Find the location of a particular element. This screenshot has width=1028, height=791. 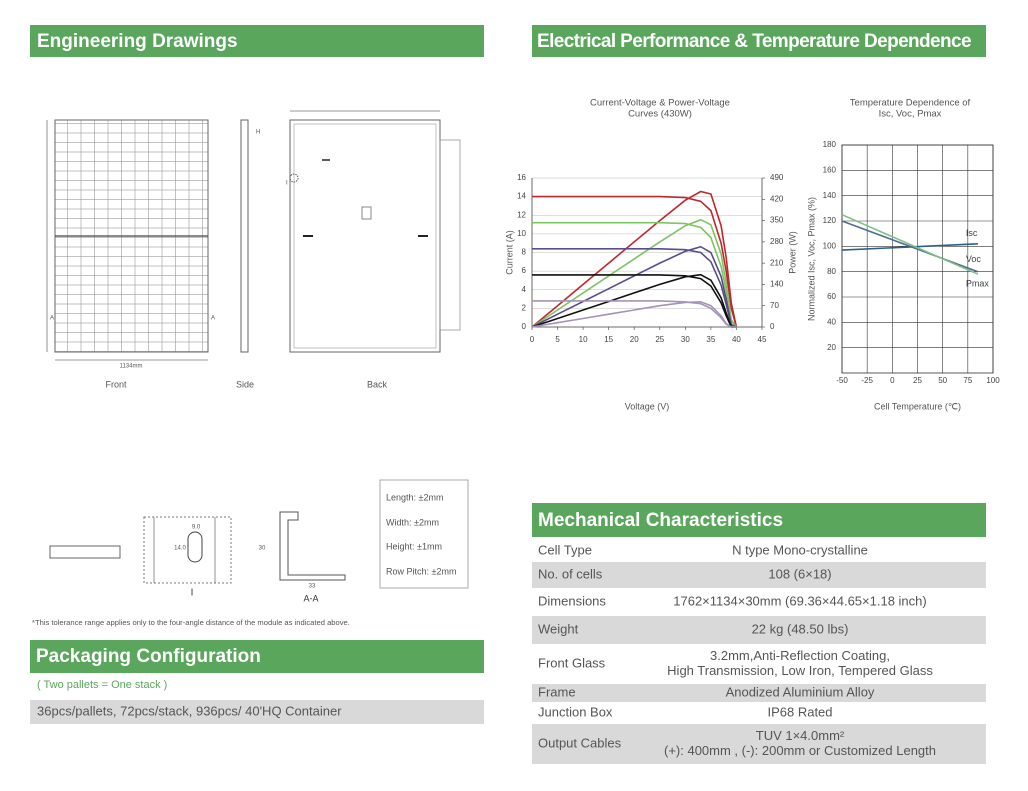

x-axis-label: Cell Temperature (℃) is located at coordinates (917, 406).